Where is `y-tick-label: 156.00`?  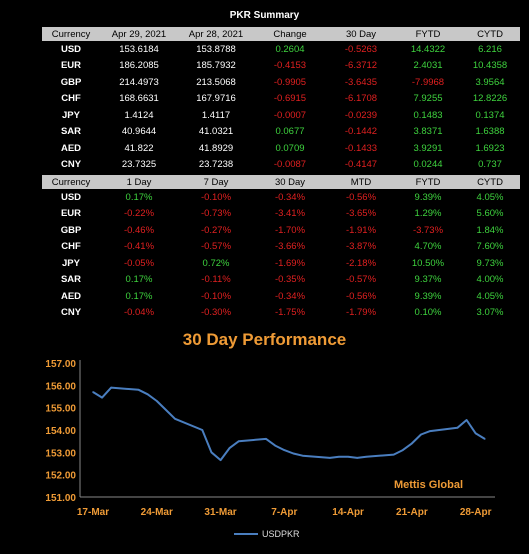
y-tick-label: 156.00 is located at coordinates (60, 386).